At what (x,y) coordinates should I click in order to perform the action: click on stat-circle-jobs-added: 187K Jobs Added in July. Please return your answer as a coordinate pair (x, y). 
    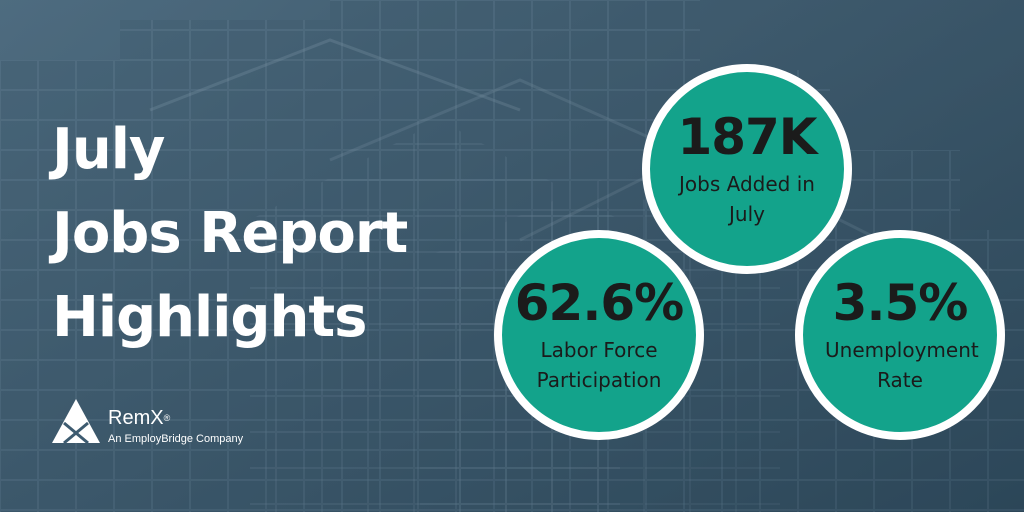
    Looking at the image, I should click on (747, 169).